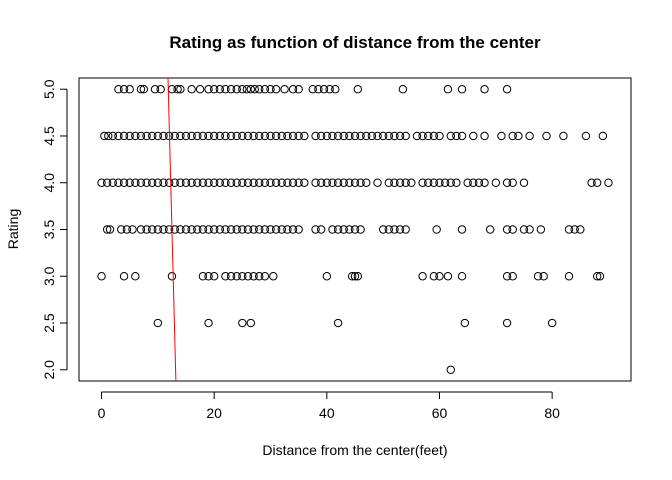 Image resolution: width=672 pixels, height=480 pixels. Describe the element at coordinates (49, 230) in the screenshot. I see `y-tick-label: 3.5` at that location.